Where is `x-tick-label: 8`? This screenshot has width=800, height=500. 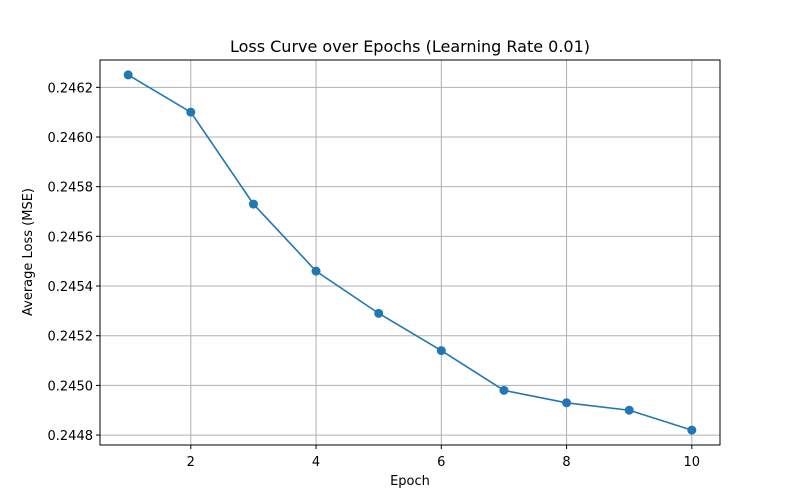
x-tick-label: 8 is located at coordinates (566, 462).